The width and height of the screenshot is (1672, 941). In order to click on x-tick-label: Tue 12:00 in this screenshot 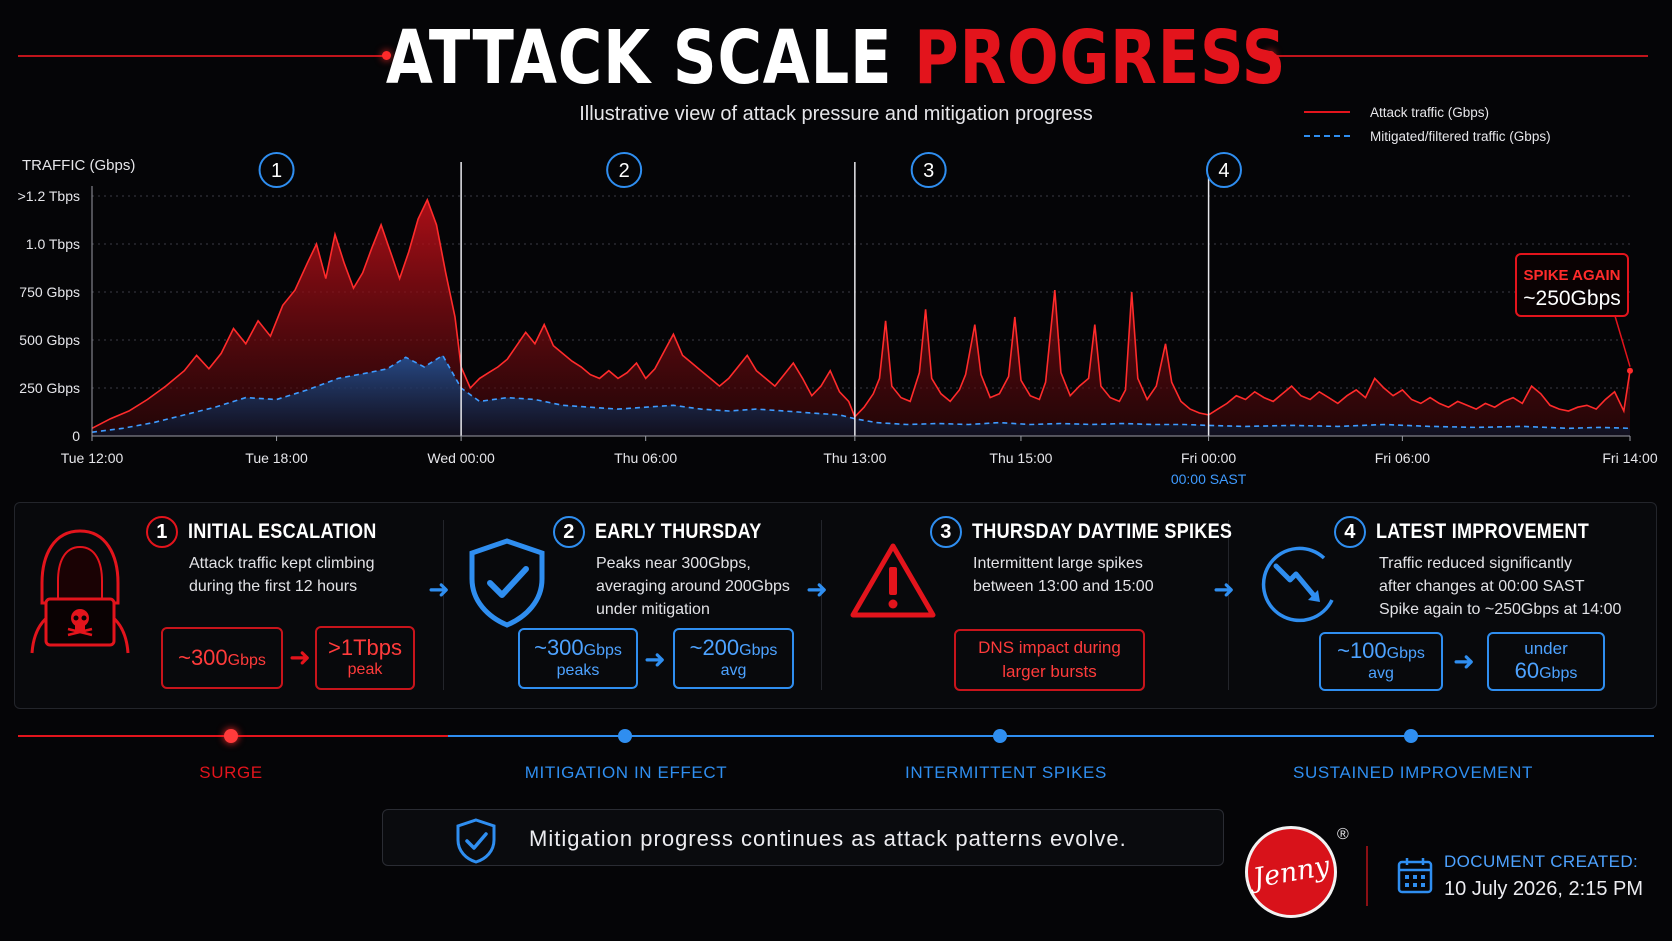, I will do `click(92, 458)`.